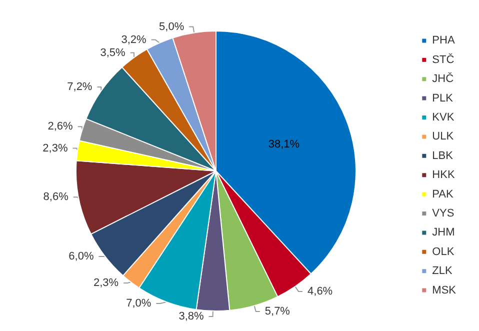 The width and height of the screenshot is (479, 331). Describe the element at coordinates (442, 271) in the screenshot. I see `legend-label: ZLK` at that location.